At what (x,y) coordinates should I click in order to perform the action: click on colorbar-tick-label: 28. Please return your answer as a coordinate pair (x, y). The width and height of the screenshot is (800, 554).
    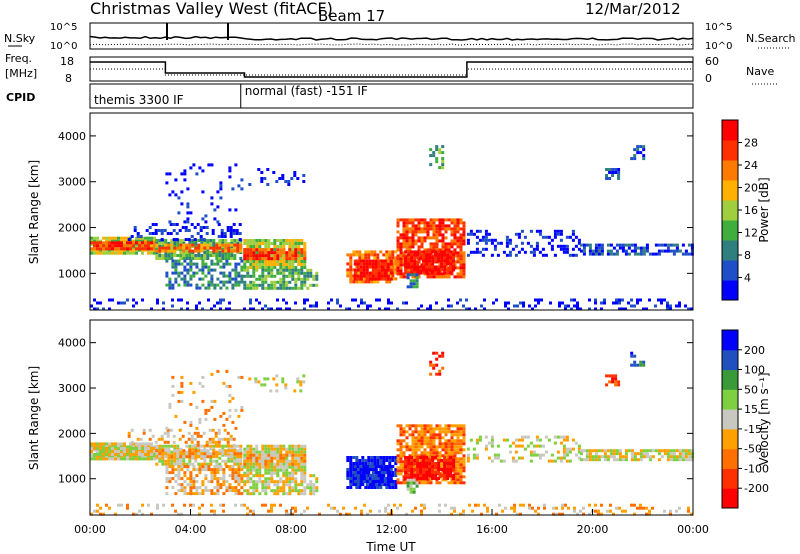
    Looking at the image, I should click on (751, 143).